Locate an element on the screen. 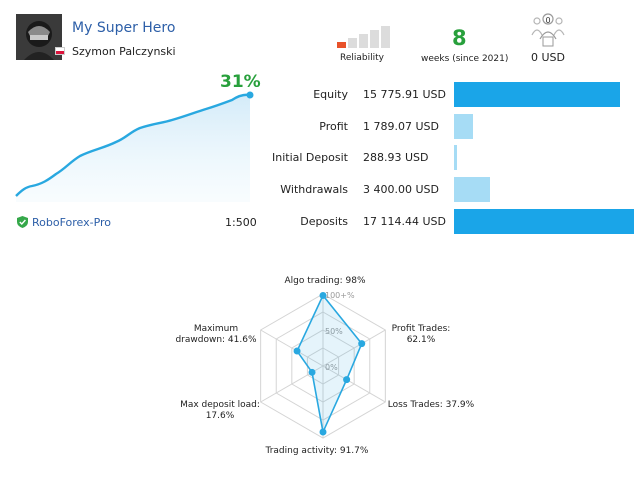 This screenshot has width=640, height=480. metric-value: 288.93 USD is located at coordinates (396, 157).